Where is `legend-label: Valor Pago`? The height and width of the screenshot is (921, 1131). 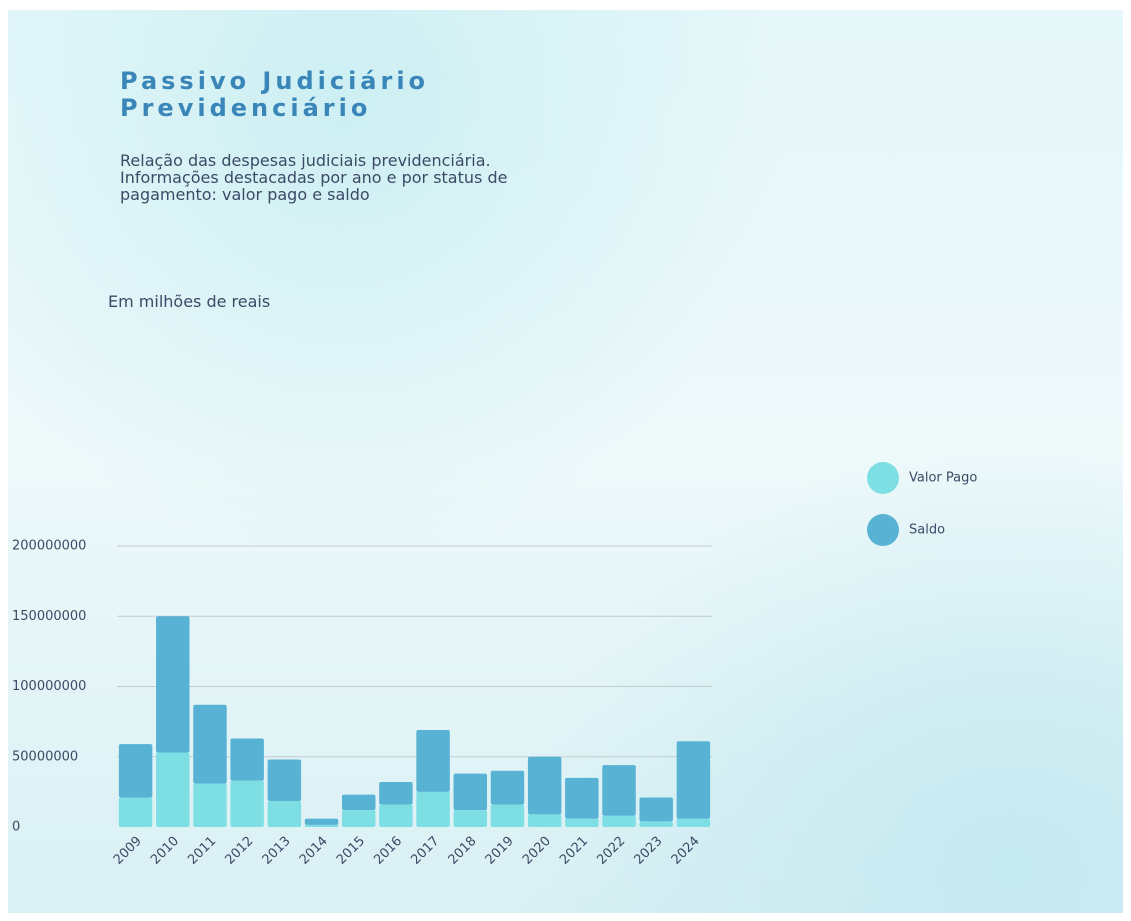
legend-label: Valor Pago is located at coordinates (943, 478).